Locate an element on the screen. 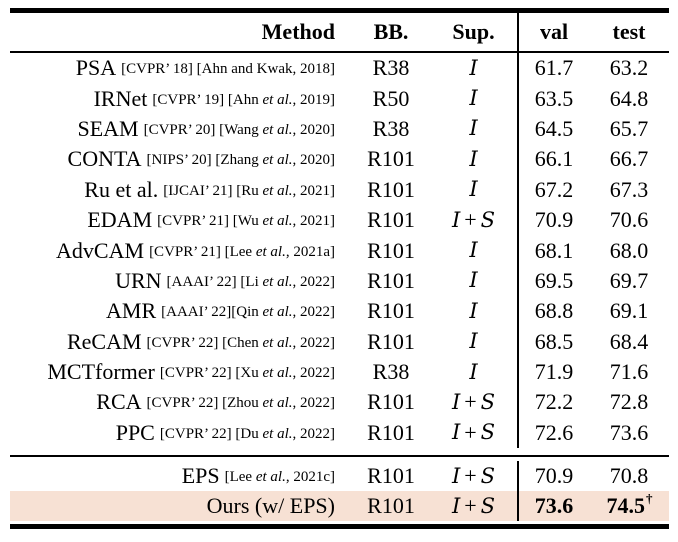 The height and width of the screenshot is (542, 678). method-name: EDAM is located at coordinates (120, 220).